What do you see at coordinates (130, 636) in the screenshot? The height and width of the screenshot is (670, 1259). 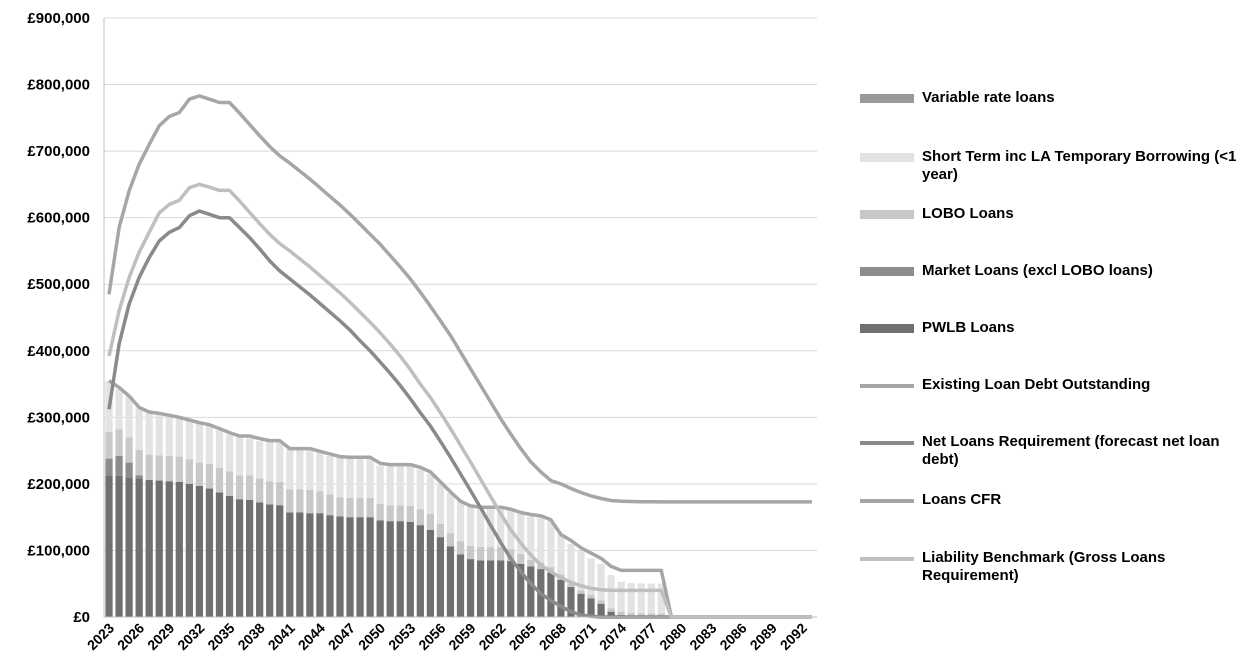 I see `x-tick-label: 2026` at bounding box center [130, 636].